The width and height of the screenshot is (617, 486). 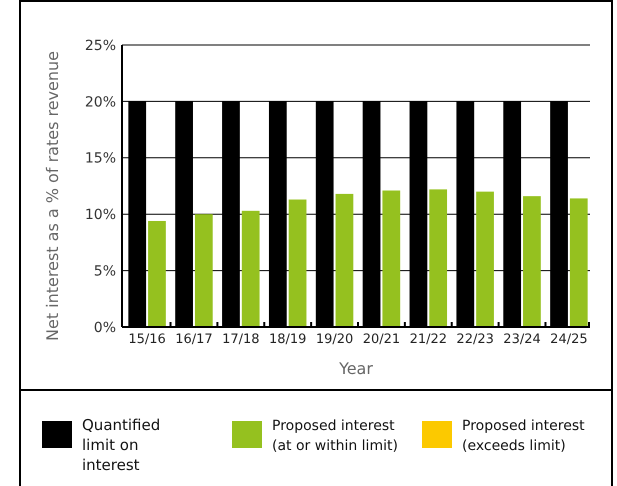 What do you see at coordinates (524, 436) in the screenshot?
I see `legend-label: Proposed interest (exceeds limit)` at bounding box center [524, 436].